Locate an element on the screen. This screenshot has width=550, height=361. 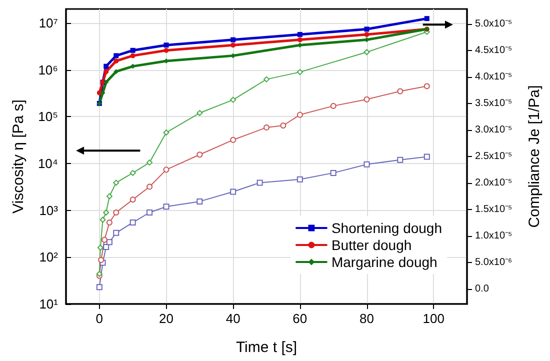
y2-tick-label: 1.5x10⁻⁵ is located at coordinates (493, 210).